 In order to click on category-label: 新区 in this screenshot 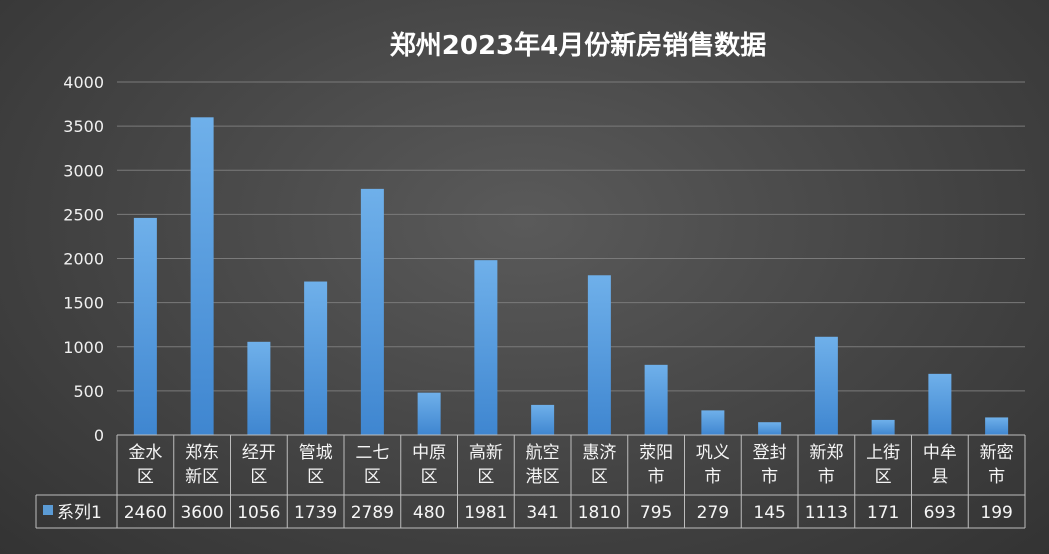, I will do `click(202, 477)`.